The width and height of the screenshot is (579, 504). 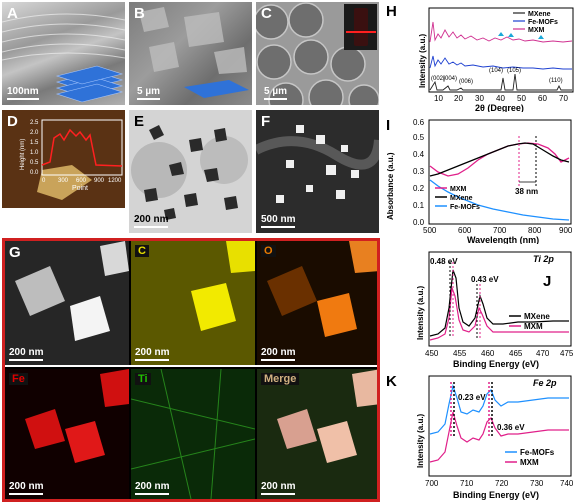 I want to click on i-mxene-trace, so click(x=499, y=159).